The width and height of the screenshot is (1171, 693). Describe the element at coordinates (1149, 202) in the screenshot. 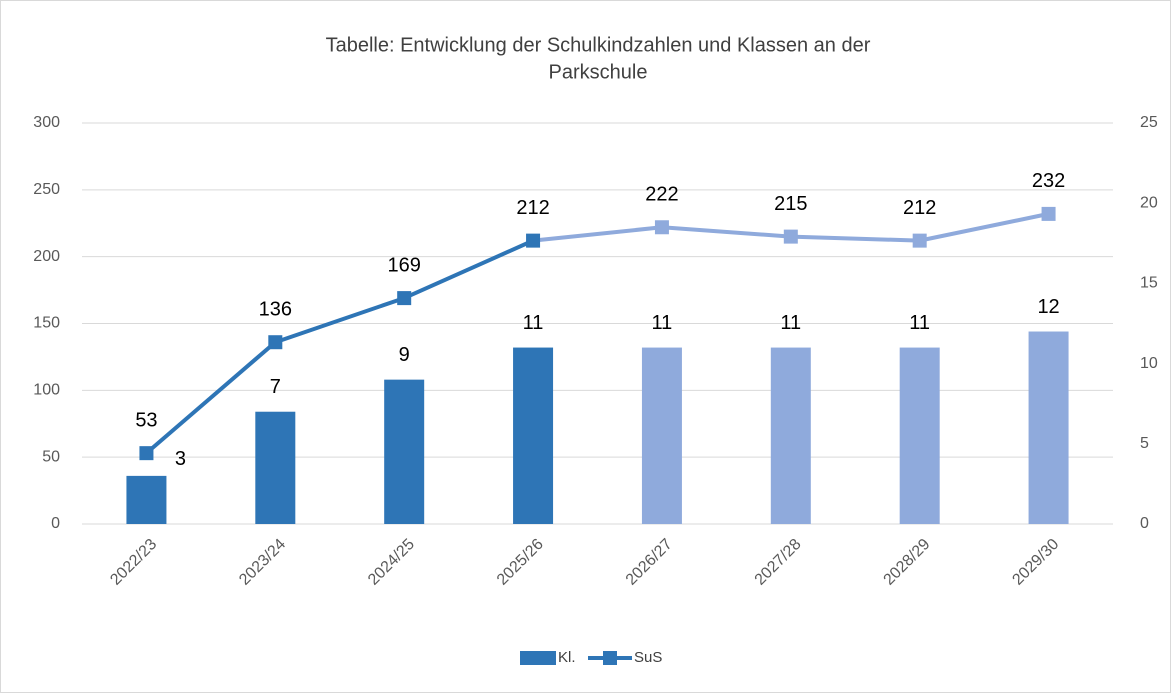

I see `y2-tick-label: 20` at that location.